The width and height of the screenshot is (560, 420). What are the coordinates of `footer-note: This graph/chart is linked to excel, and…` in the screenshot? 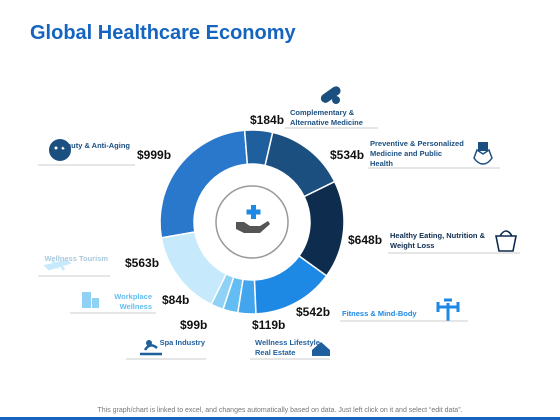 It's located at (280, 410).